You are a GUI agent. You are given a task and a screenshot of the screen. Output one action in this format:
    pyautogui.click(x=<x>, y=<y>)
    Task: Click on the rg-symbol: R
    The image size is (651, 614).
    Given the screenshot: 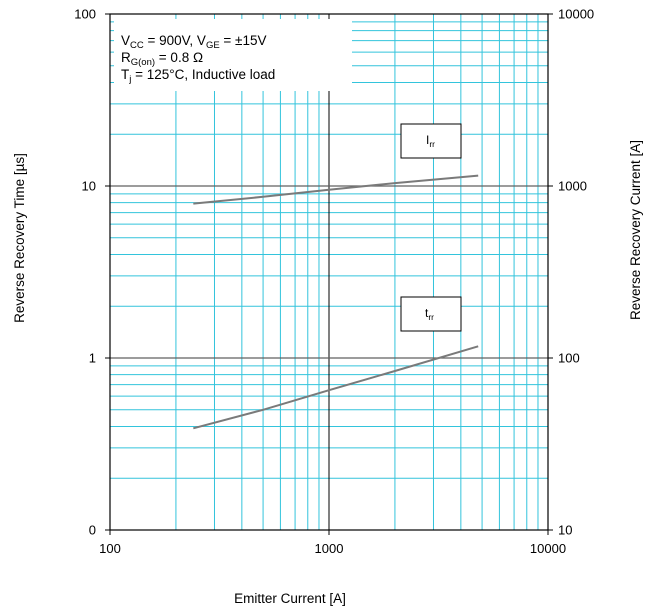 What is the action you would take?
    pyautogui.click(x=126, y=57)
    